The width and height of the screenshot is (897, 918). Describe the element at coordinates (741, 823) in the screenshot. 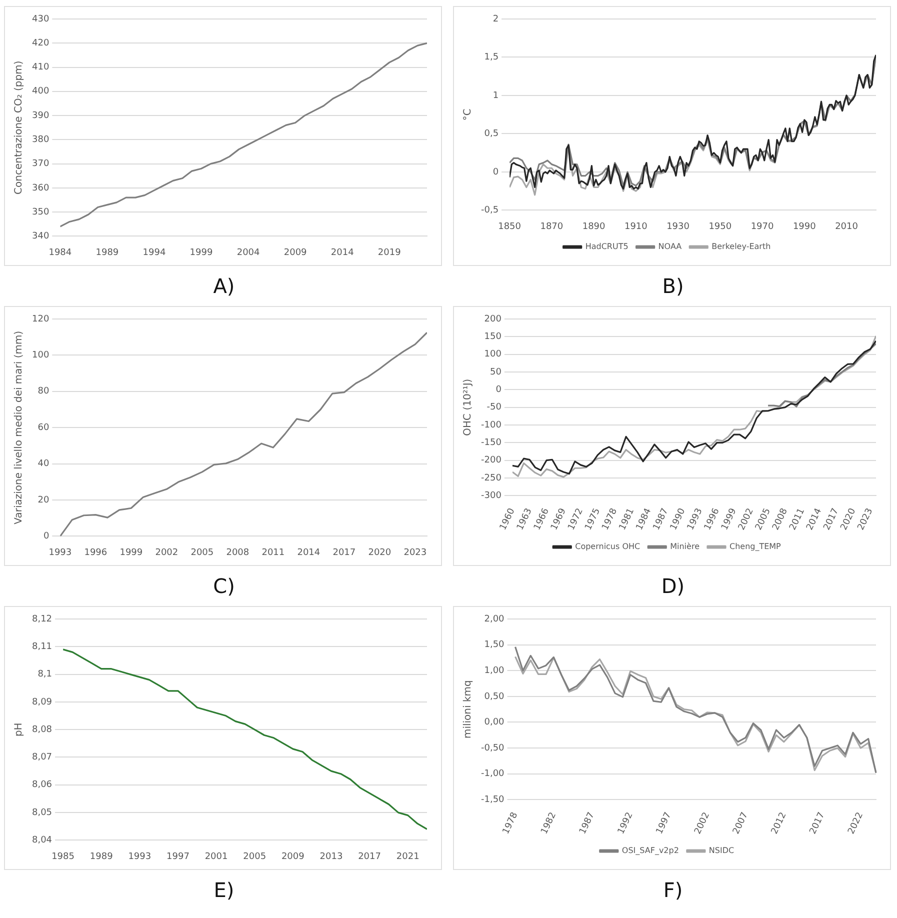

I see `x-tick-label: 2007` at that location.